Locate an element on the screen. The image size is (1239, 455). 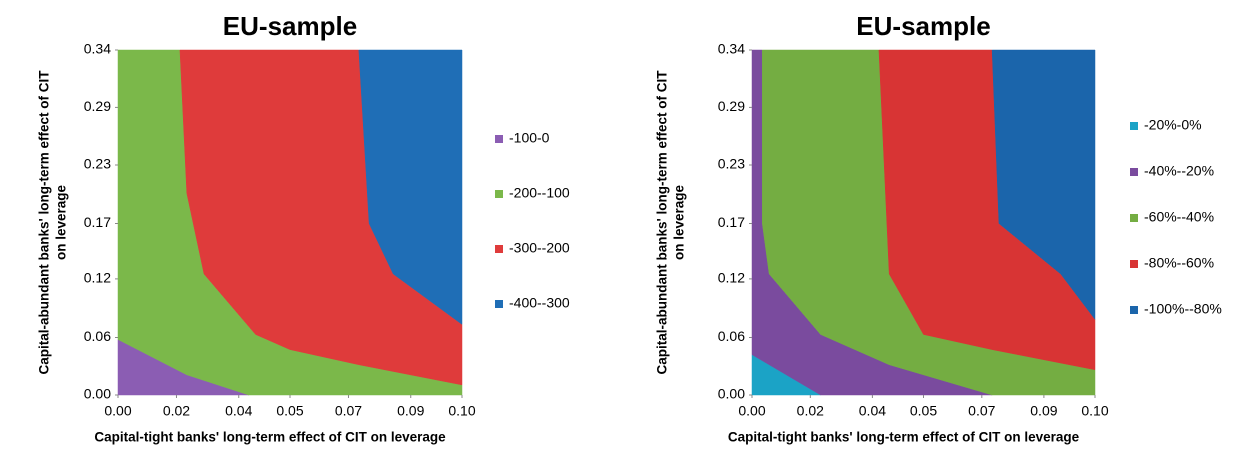
legend-label: -200--100 is located at coordinates (539, 193).